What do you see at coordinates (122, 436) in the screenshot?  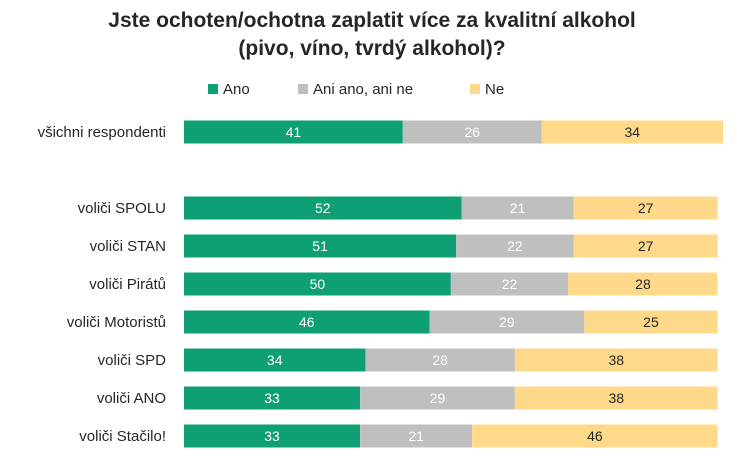 I see `category-label: voliči Stačilo!` at bounding box center [122, 436].